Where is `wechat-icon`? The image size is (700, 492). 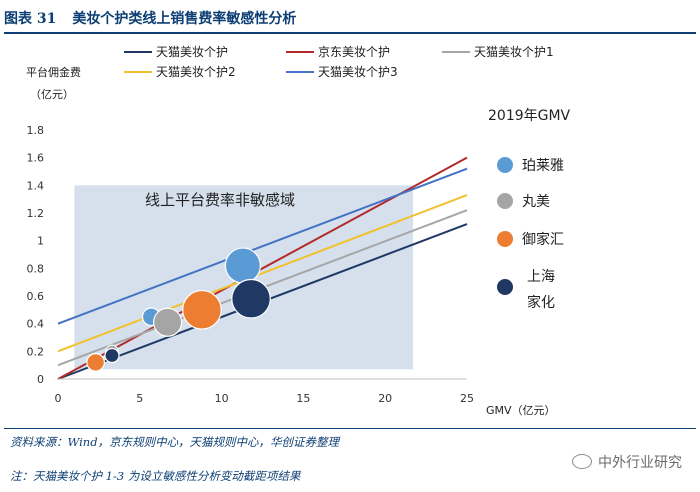
wechat-icon is located at coordinates (582, 461).